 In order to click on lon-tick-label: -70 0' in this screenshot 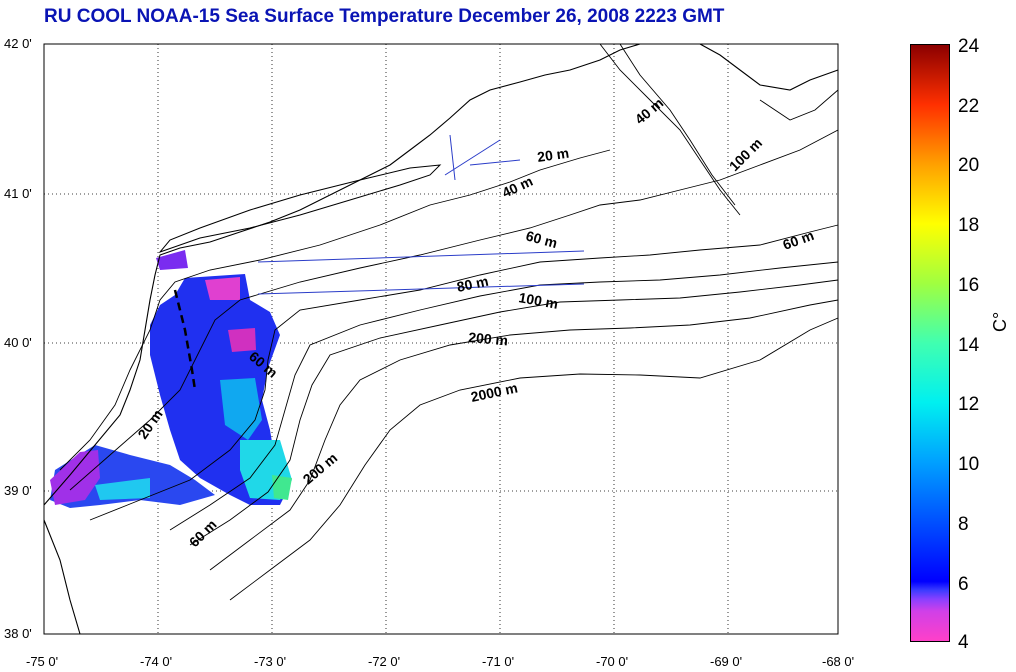, I will do `click(612, 661)`.